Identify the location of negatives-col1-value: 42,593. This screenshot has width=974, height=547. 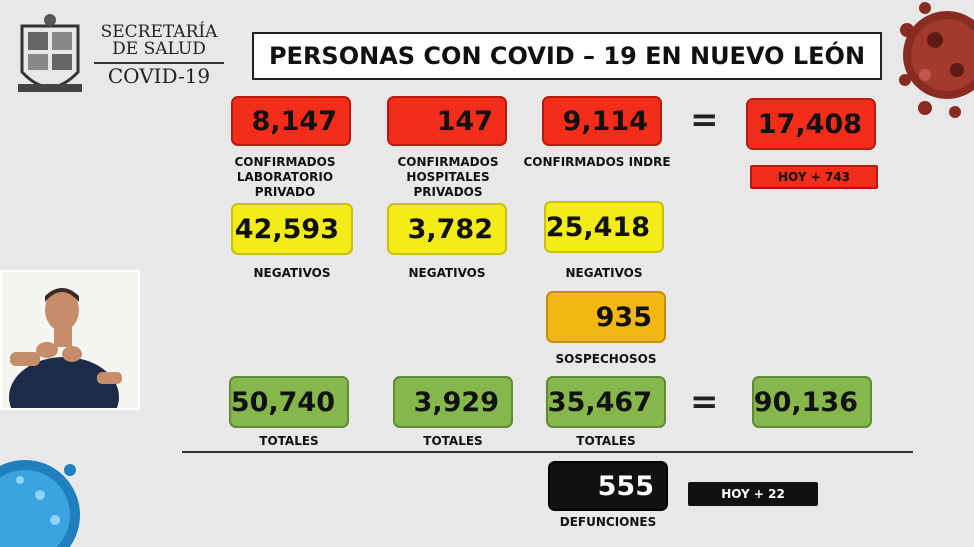
(286, 229).